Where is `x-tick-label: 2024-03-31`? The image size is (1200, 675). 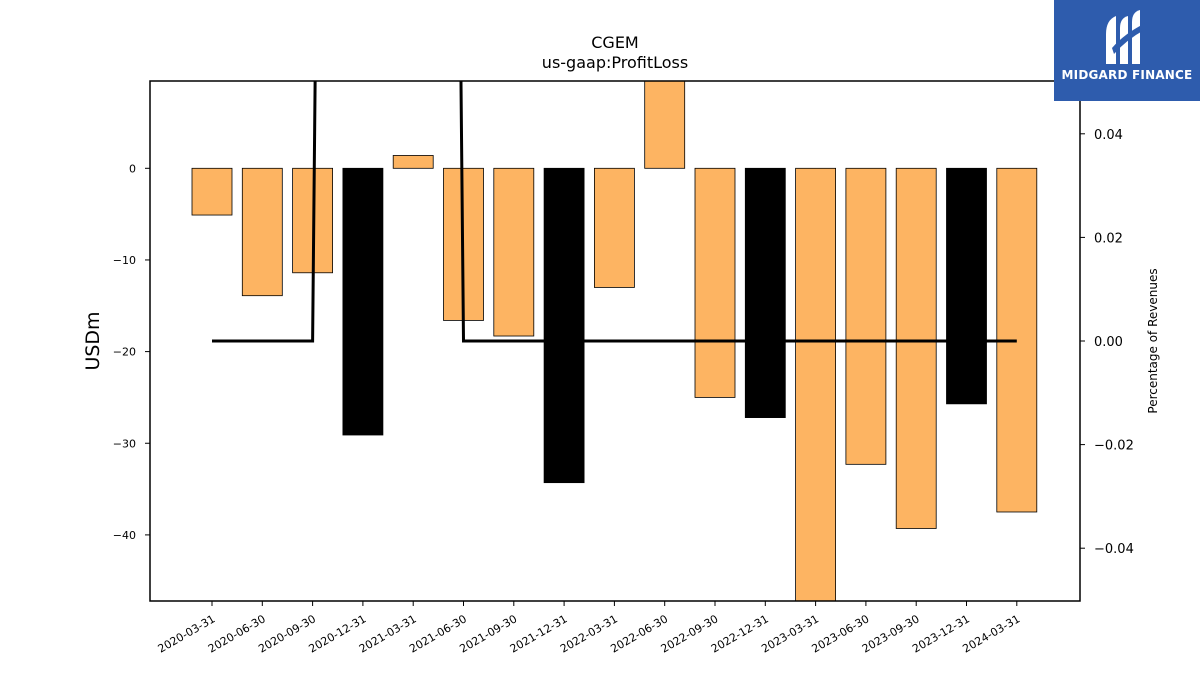
x-tick-label: 2024-03-31 is located at coordinates (991, 633).